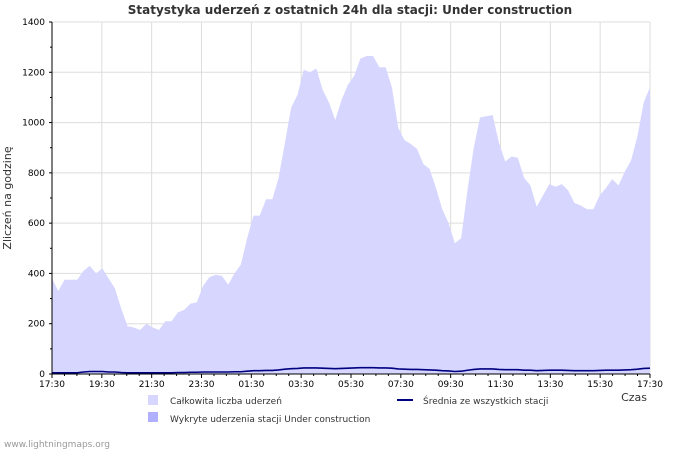  I want to click on x-axis-label: Czas, so click(634, 397).